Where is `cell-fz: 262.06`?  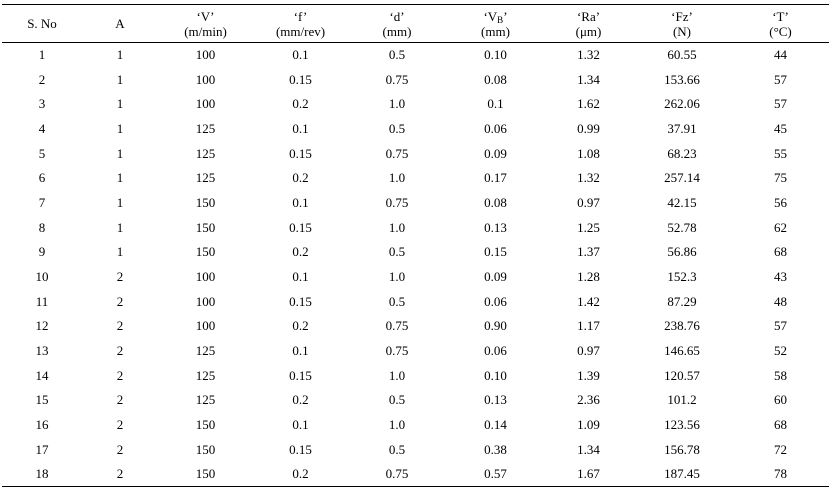
cell-fz: 262.06 is located at coordinates (682, 104).